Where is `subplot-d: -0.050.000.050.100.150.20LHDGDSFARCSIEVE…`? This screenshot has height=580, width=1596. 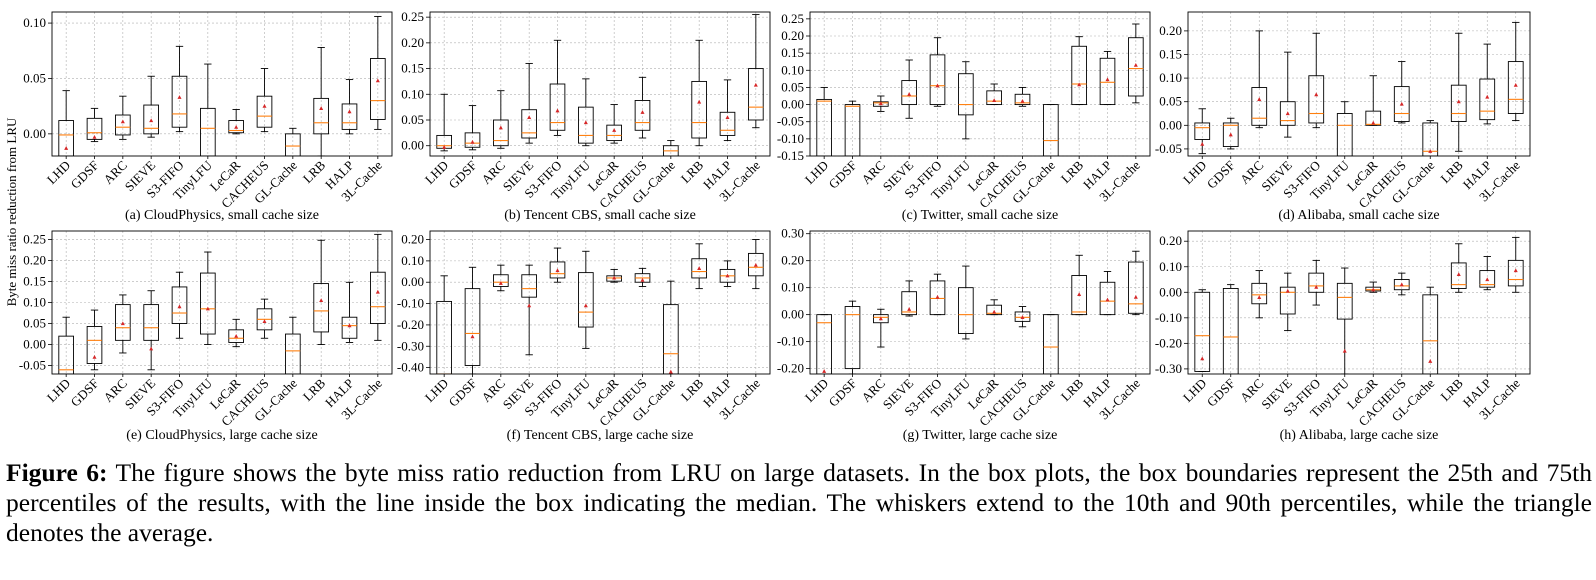
subplot-d: -0.050.000.050.100.150.20LHDGDSFARCSIEVE… is located at coordinates (1343, 117).